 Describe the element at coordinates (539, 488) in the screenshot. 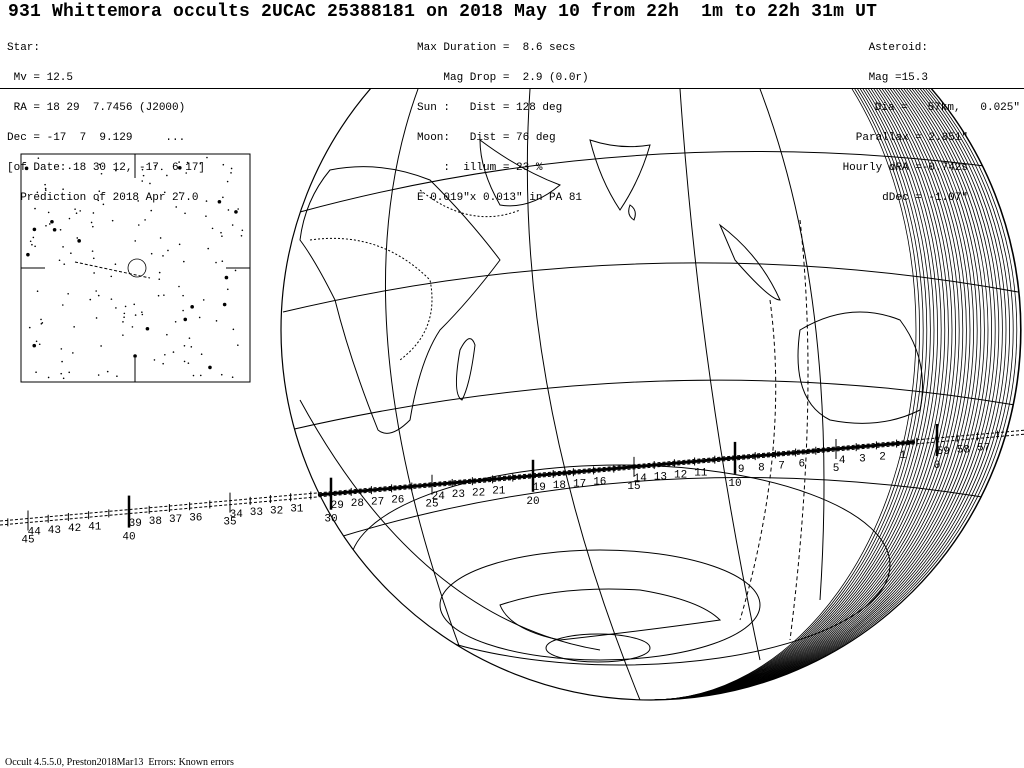

I see `minute-label: 19` at that location.